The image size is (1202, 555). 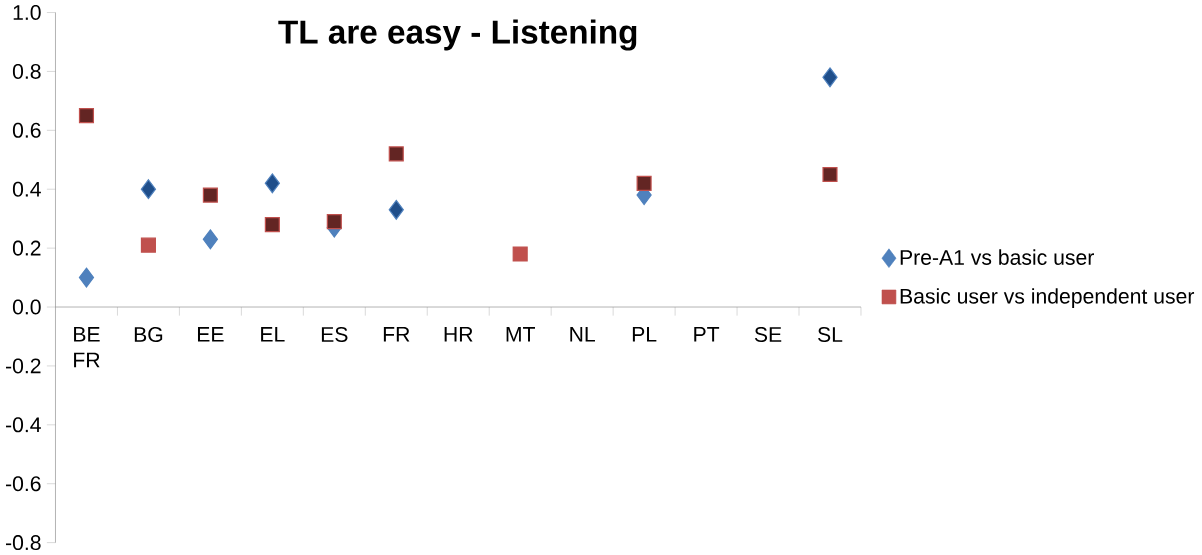 What do you see at coordinates (26, 307) in the screenshot?
I see `y-tick-label: 0.0` at bounding box center [26, 307].